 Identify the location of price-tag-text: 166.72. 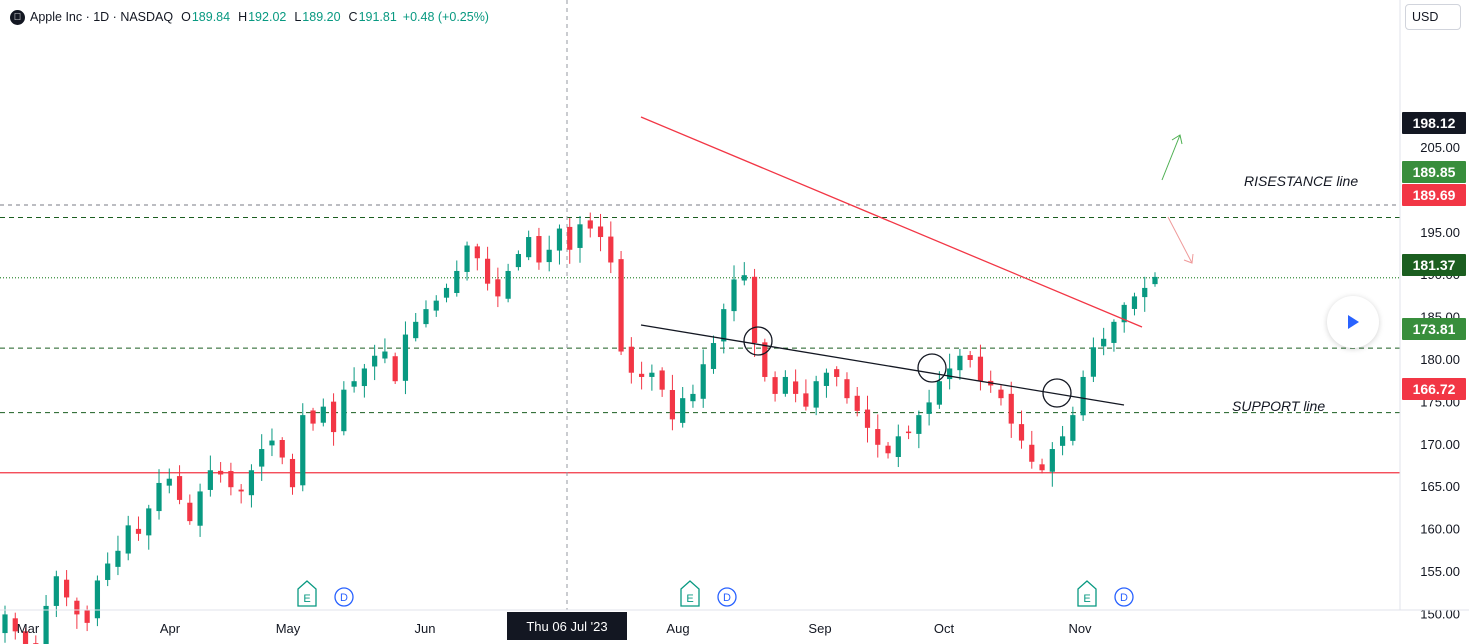
(1434, 389).